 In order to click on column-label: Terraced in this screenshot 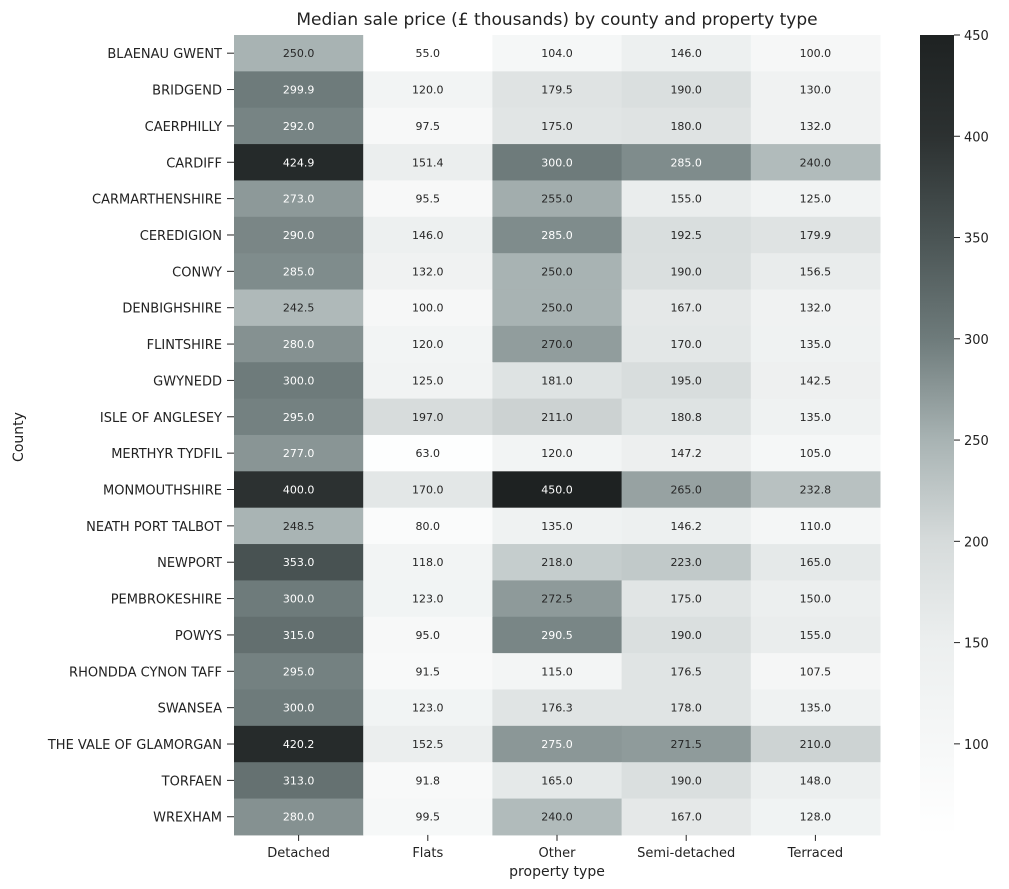, I will do `click(815, 853)`.